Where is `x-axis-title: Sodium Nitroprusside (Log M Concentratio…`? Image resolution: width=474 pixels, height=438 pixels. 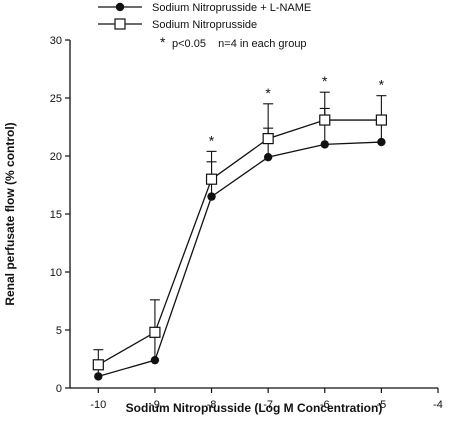 x-axis-title: Sodium Nitroprusside (Log M Concentratio… is located at coordinates (254, 408).